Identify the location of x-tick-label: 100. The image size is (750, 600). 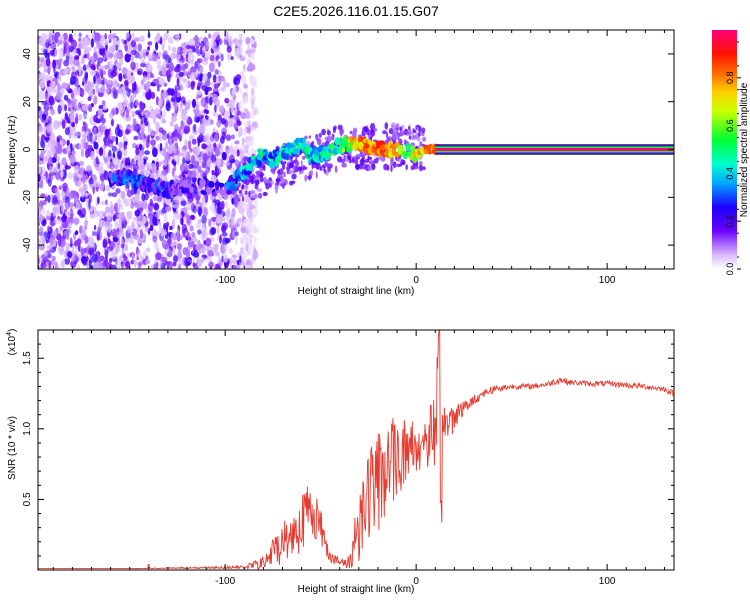
(607, 581).